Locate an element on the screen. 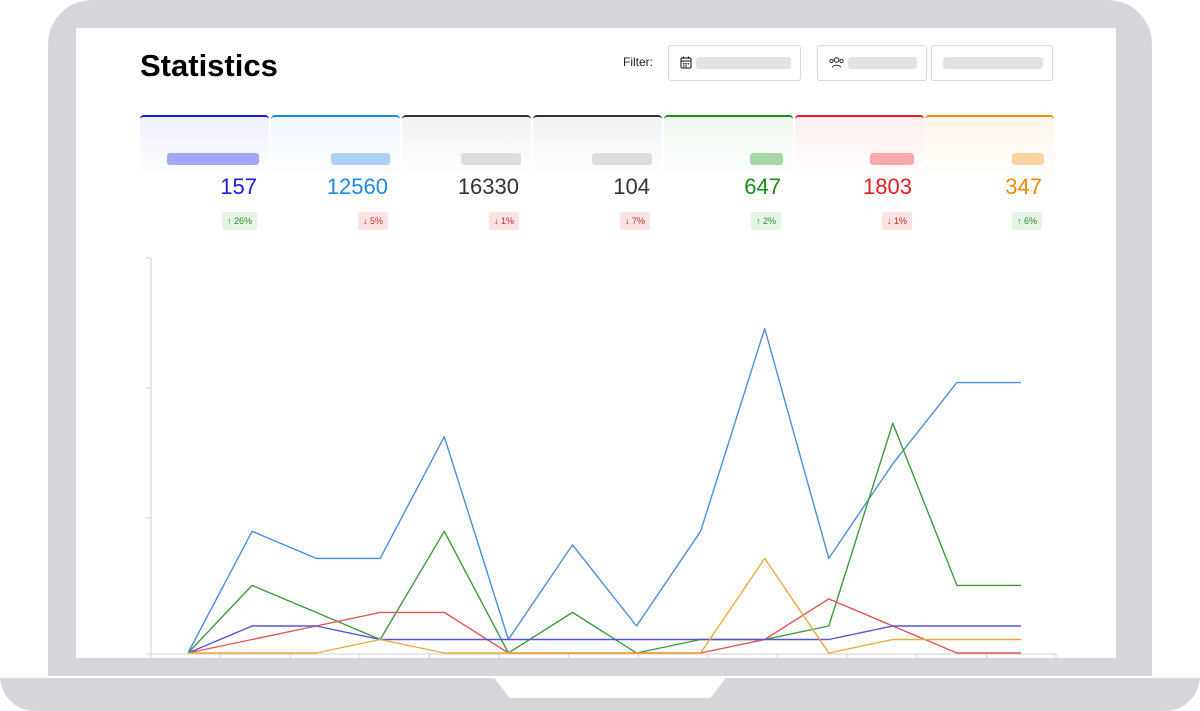  stat-card: 16330 ↓ 1% is located at coordinates (466, 174).